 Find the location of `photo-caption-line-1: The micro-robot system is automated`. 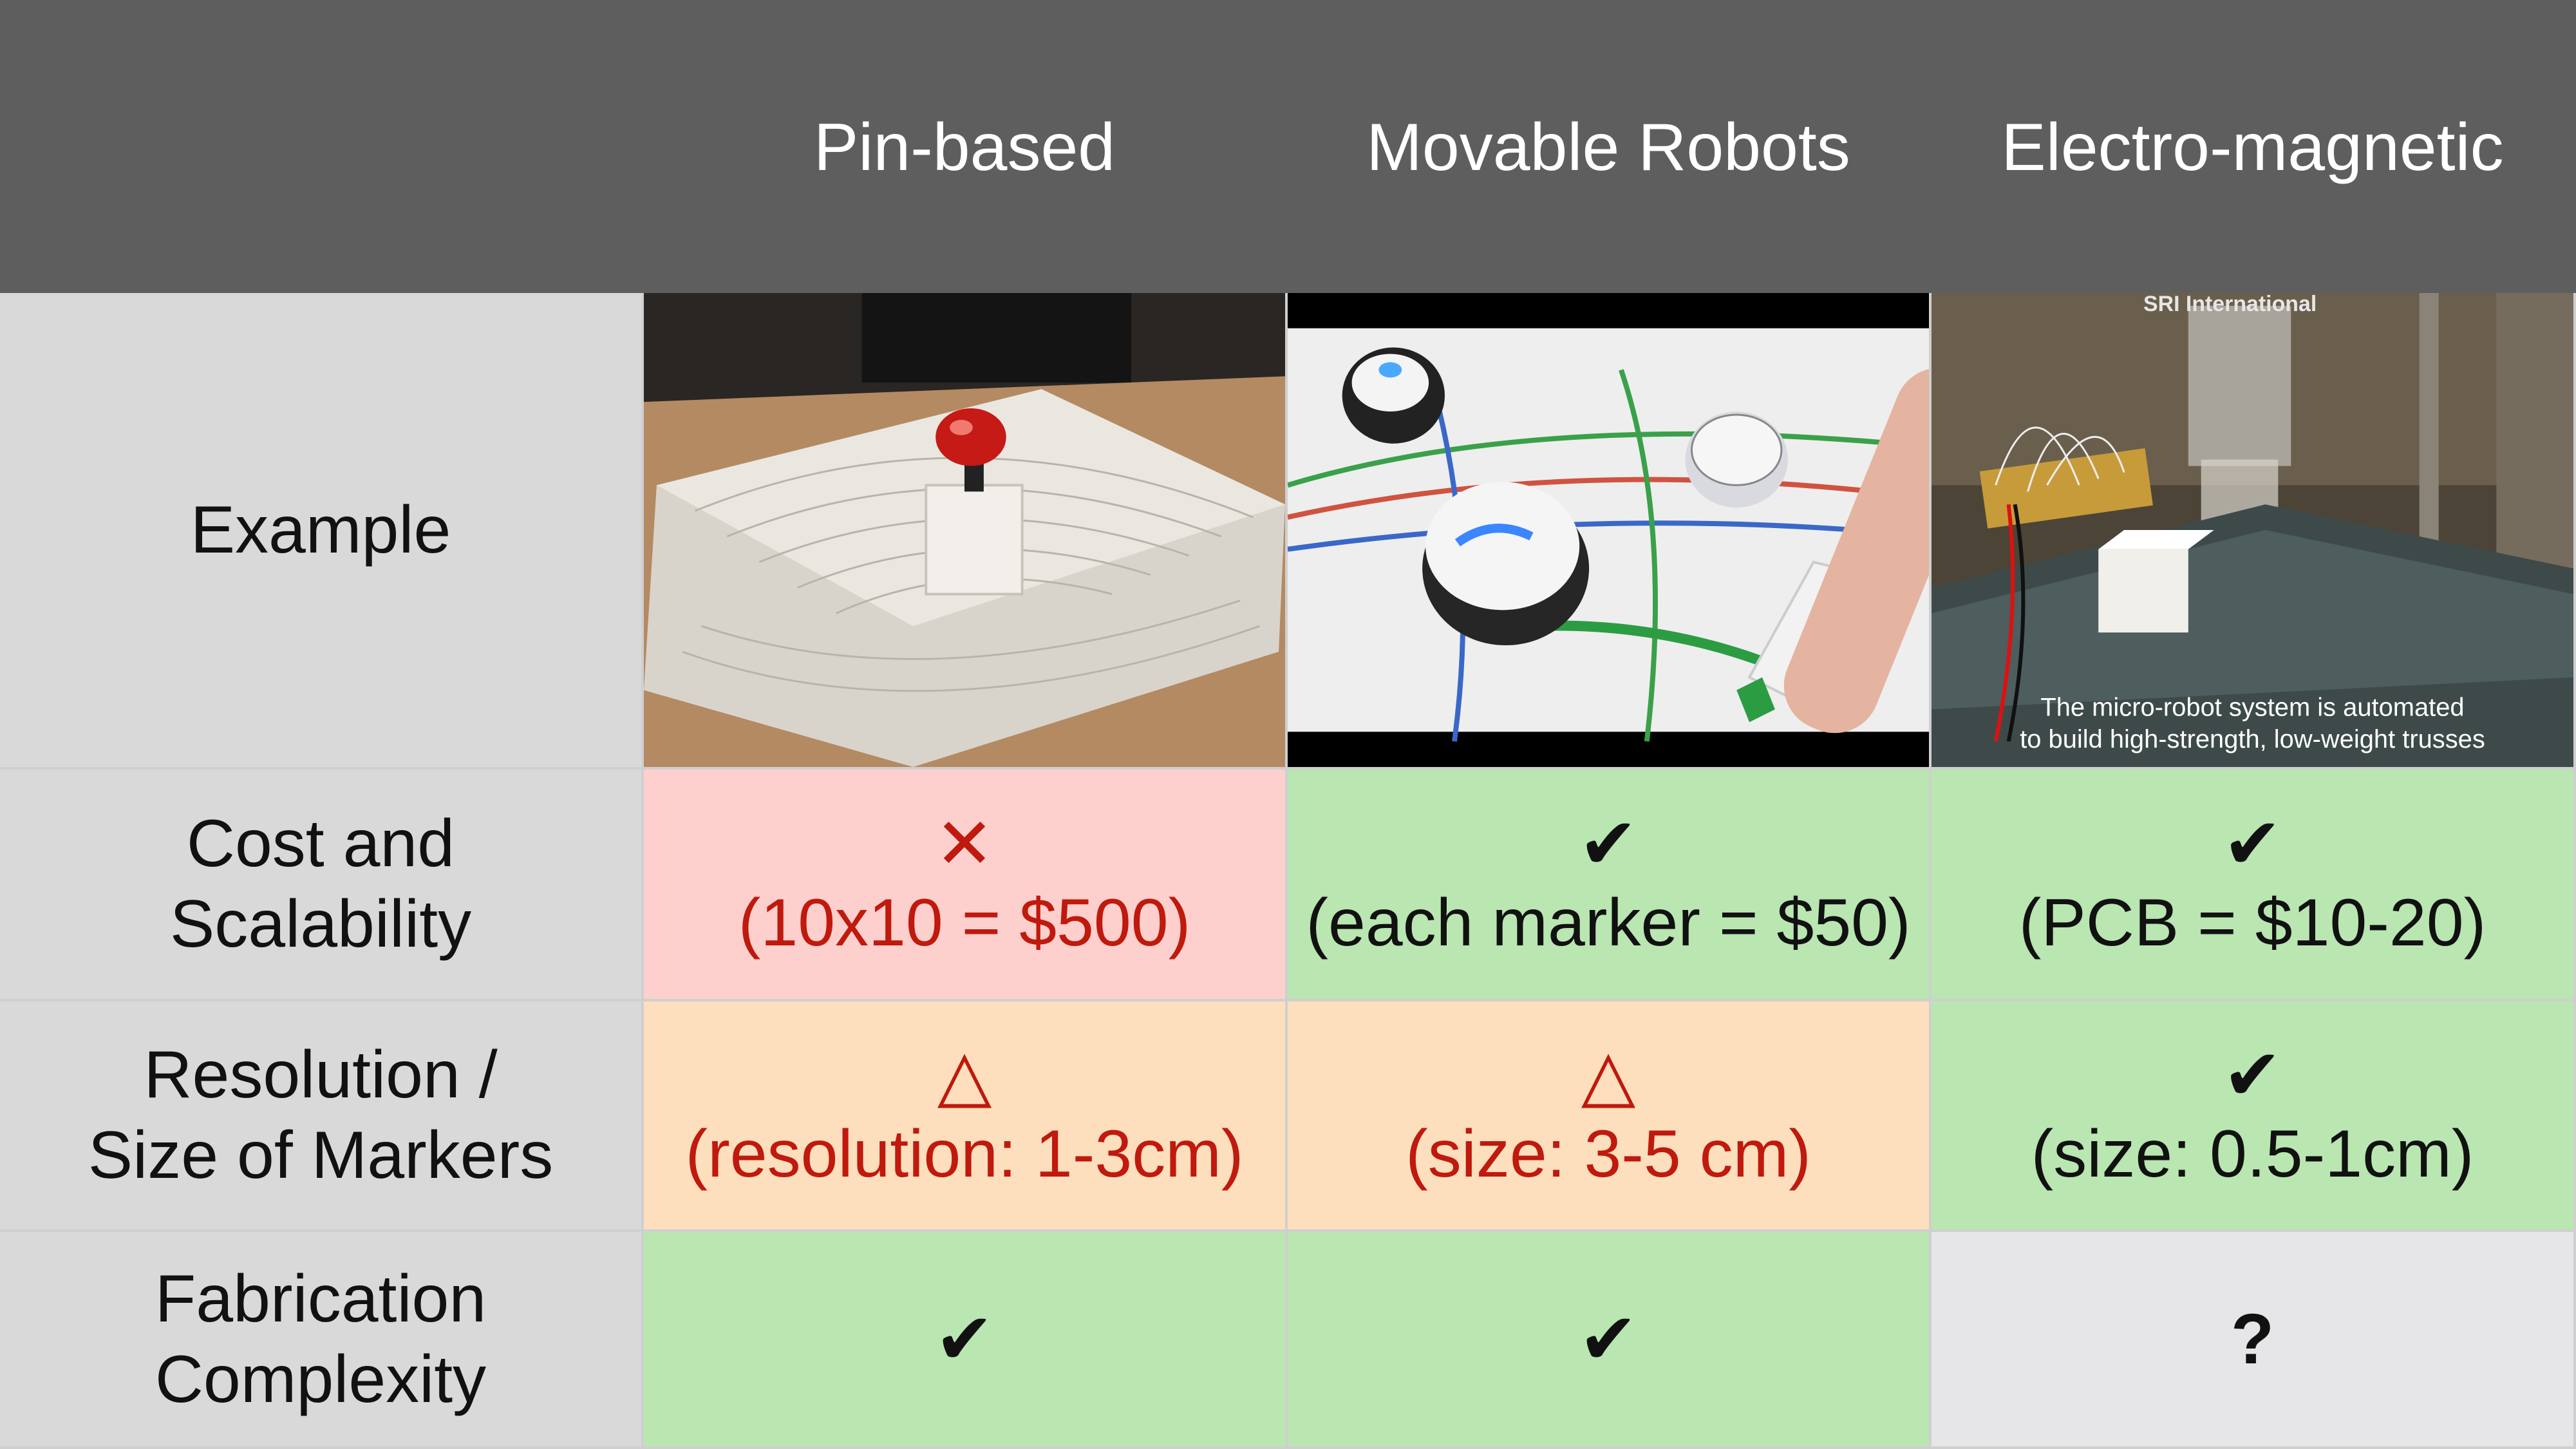

photo-caption-line-1: The micro-robot system is automated is located at coordinates (2252, 707).